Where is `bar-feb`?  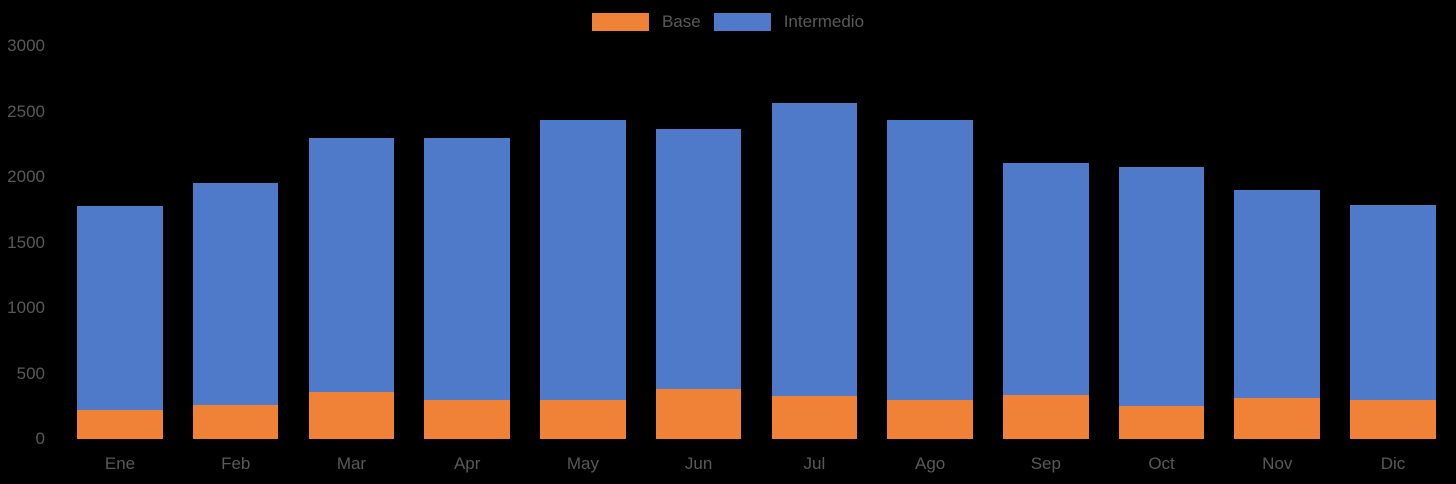 bar-feb is located at coordinates (235, 310).